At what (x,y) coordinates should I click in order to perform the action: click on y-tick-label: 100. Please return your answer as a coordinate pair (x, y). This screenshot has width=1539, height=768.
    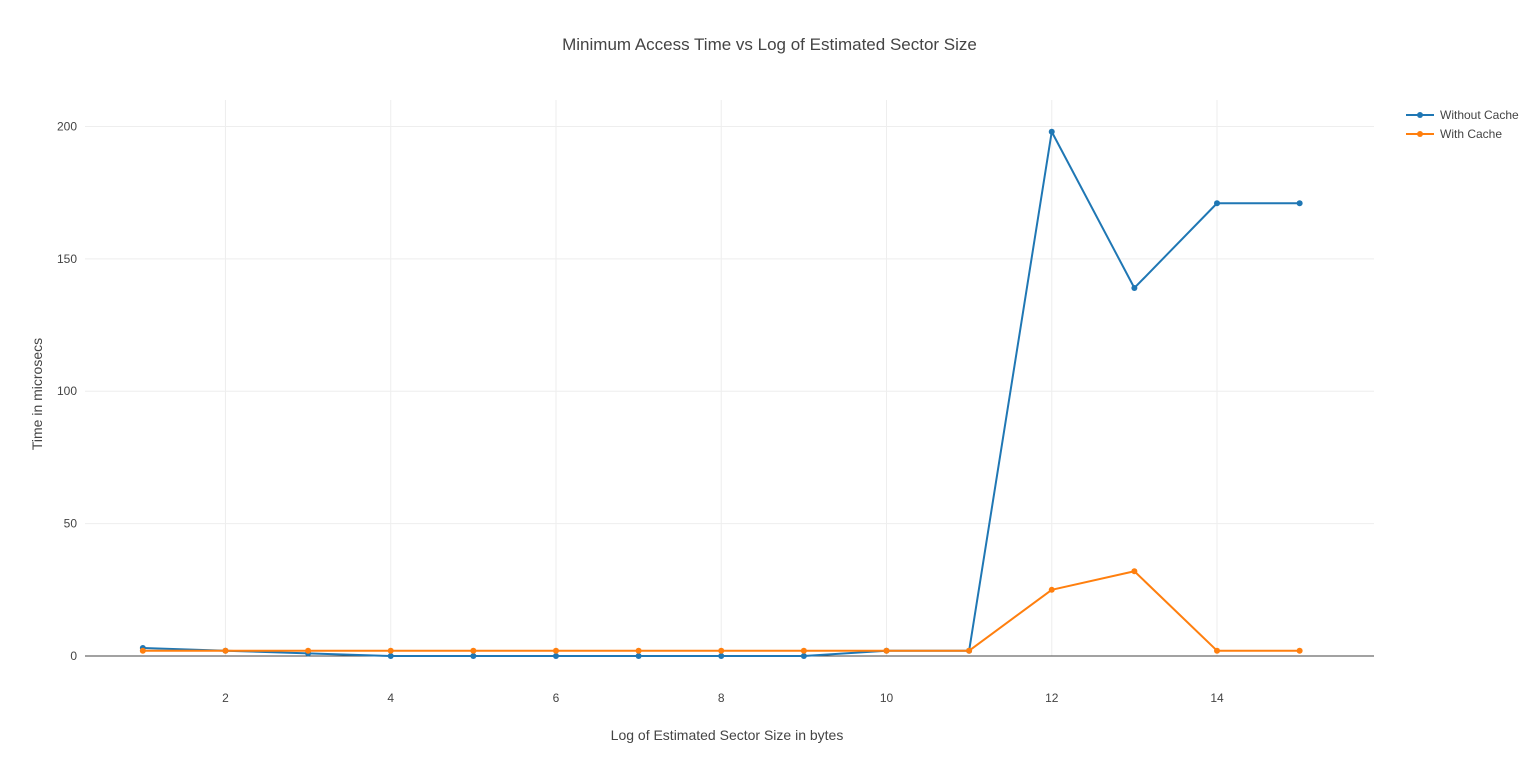
    Looking at the image, I should click on (67, 391).